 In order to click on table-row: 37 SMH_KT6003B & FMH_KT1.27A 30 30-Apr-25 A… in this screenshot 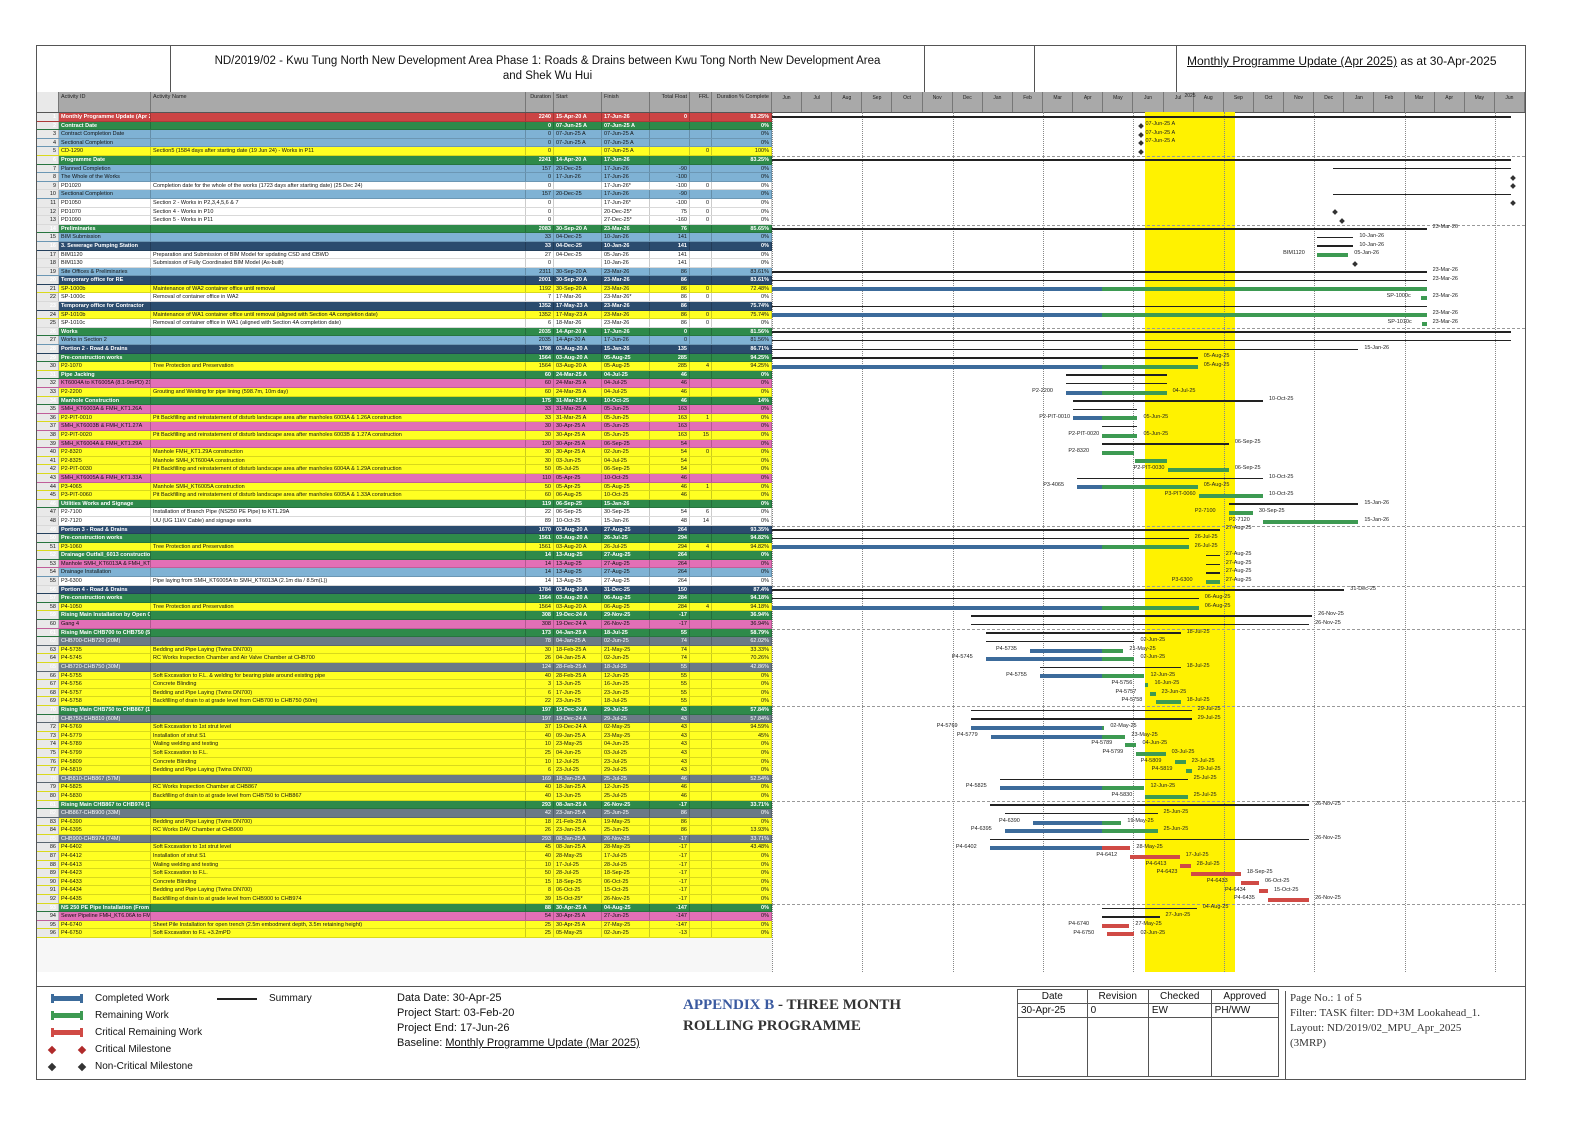, I will do `click(404, 426)`.